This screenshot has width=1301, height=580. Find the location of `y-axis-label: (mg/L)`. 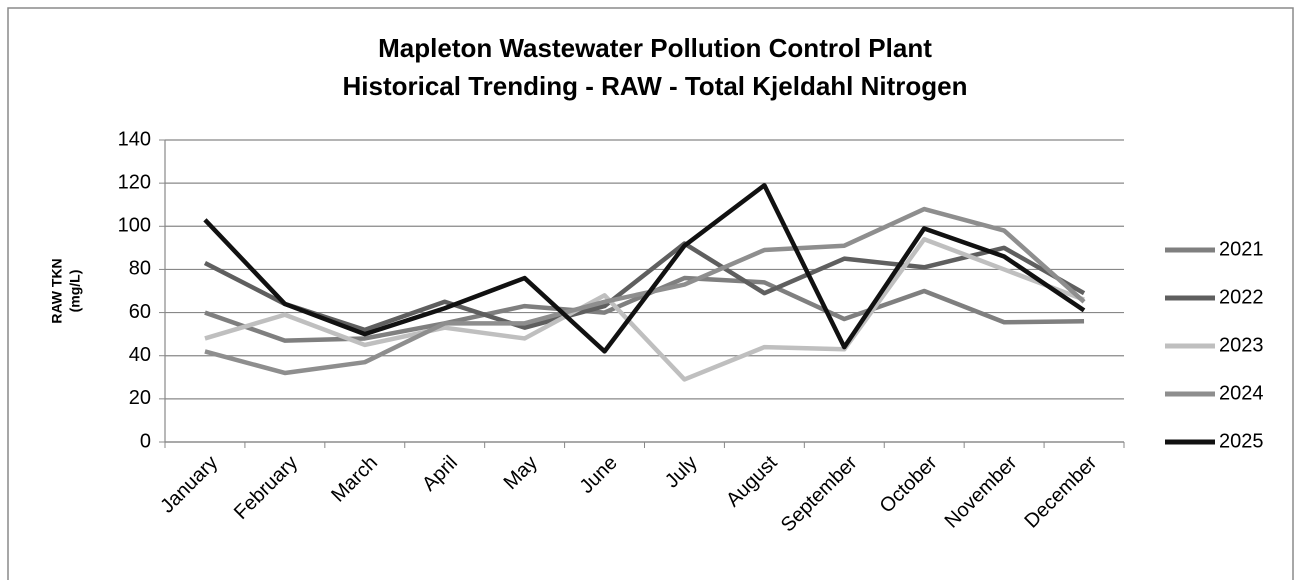

y-axis-label: (mg/L) is located at coordinates (75, 291).